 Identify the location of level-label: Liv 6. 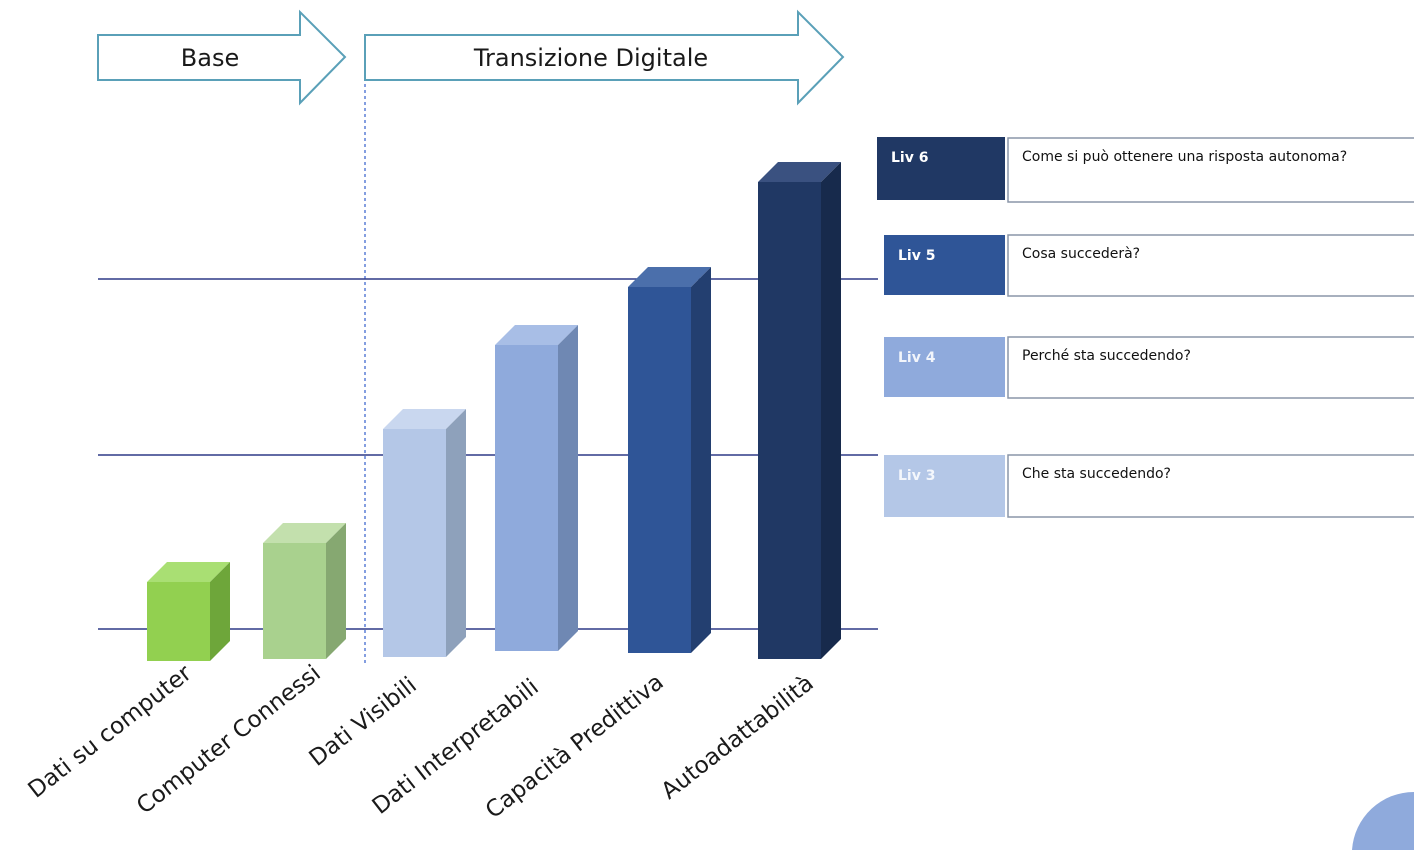
(909, 158).